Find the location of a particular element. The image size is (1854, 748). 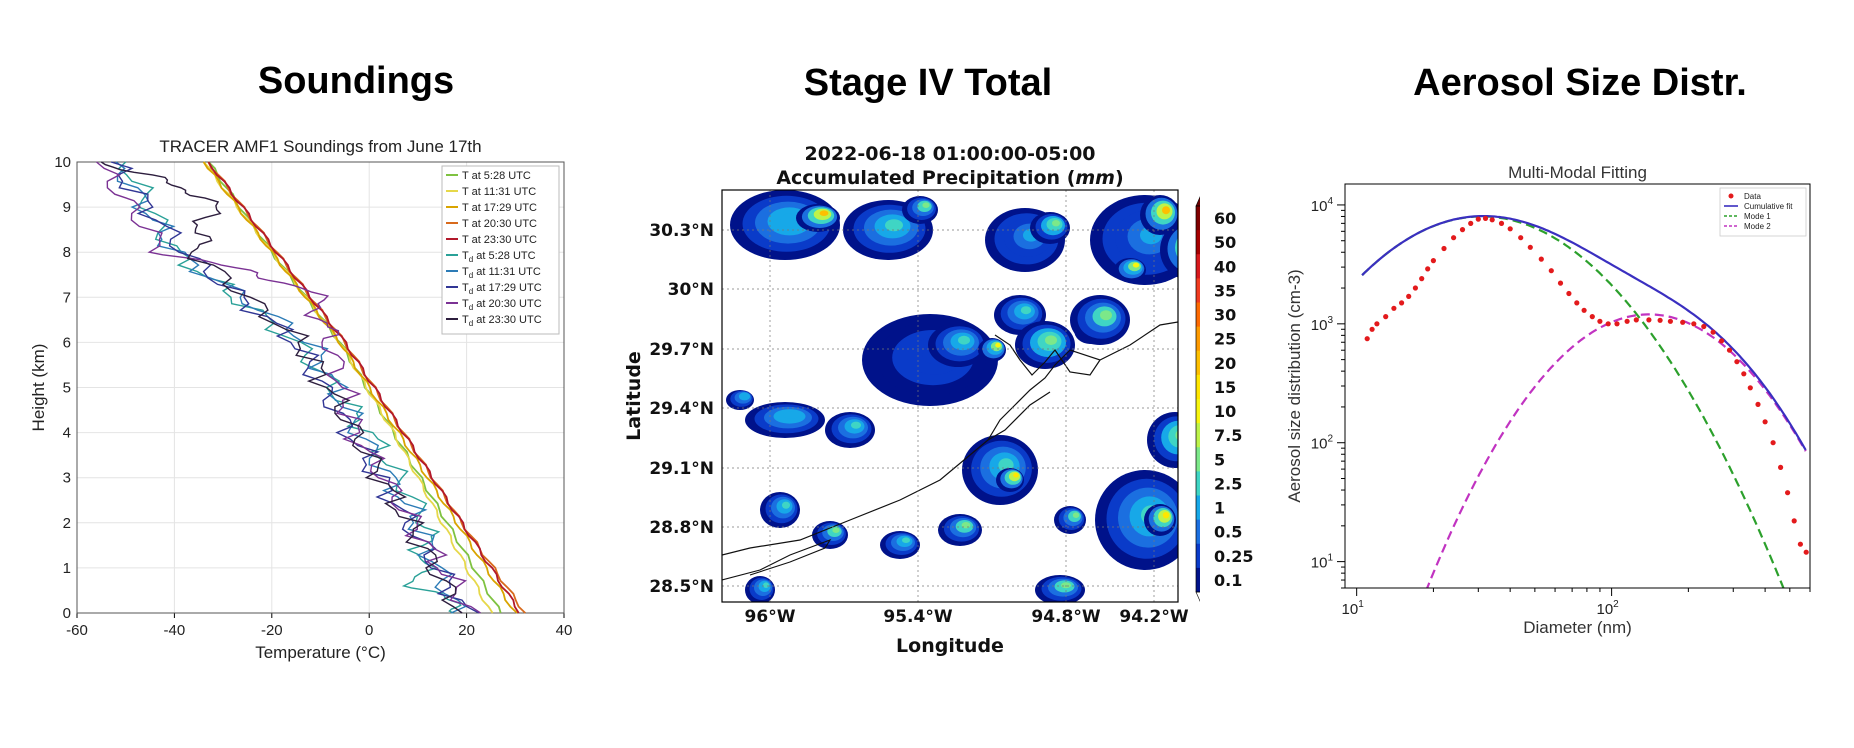

sounding-xtick-label: 20 is located at coordinates (466, 630).